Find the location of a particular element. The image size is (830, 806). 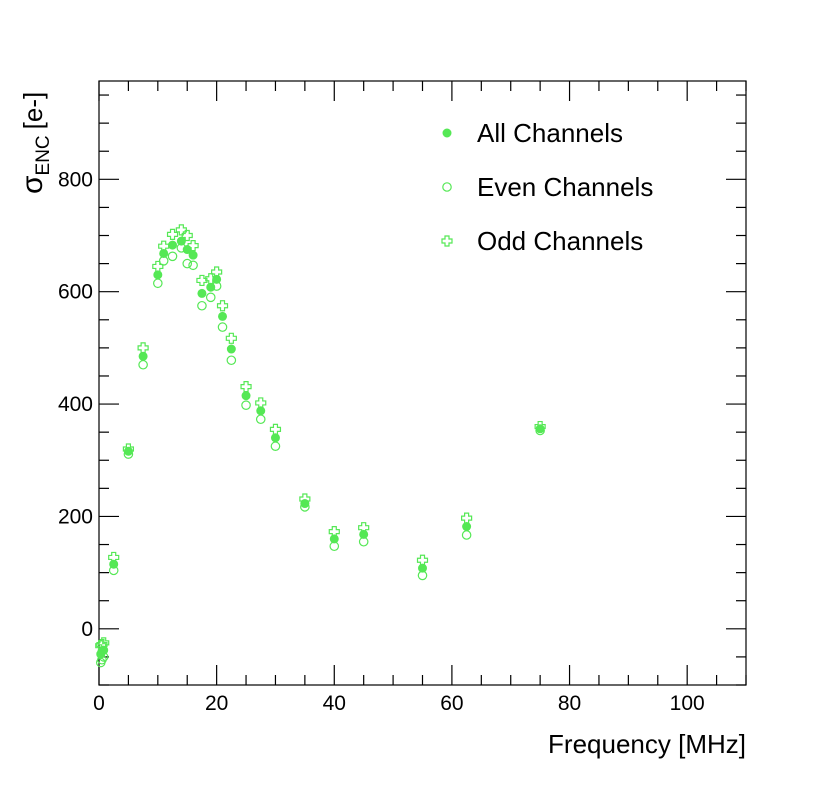

y-tick-label: 200 is located at coordinates (75, 516).